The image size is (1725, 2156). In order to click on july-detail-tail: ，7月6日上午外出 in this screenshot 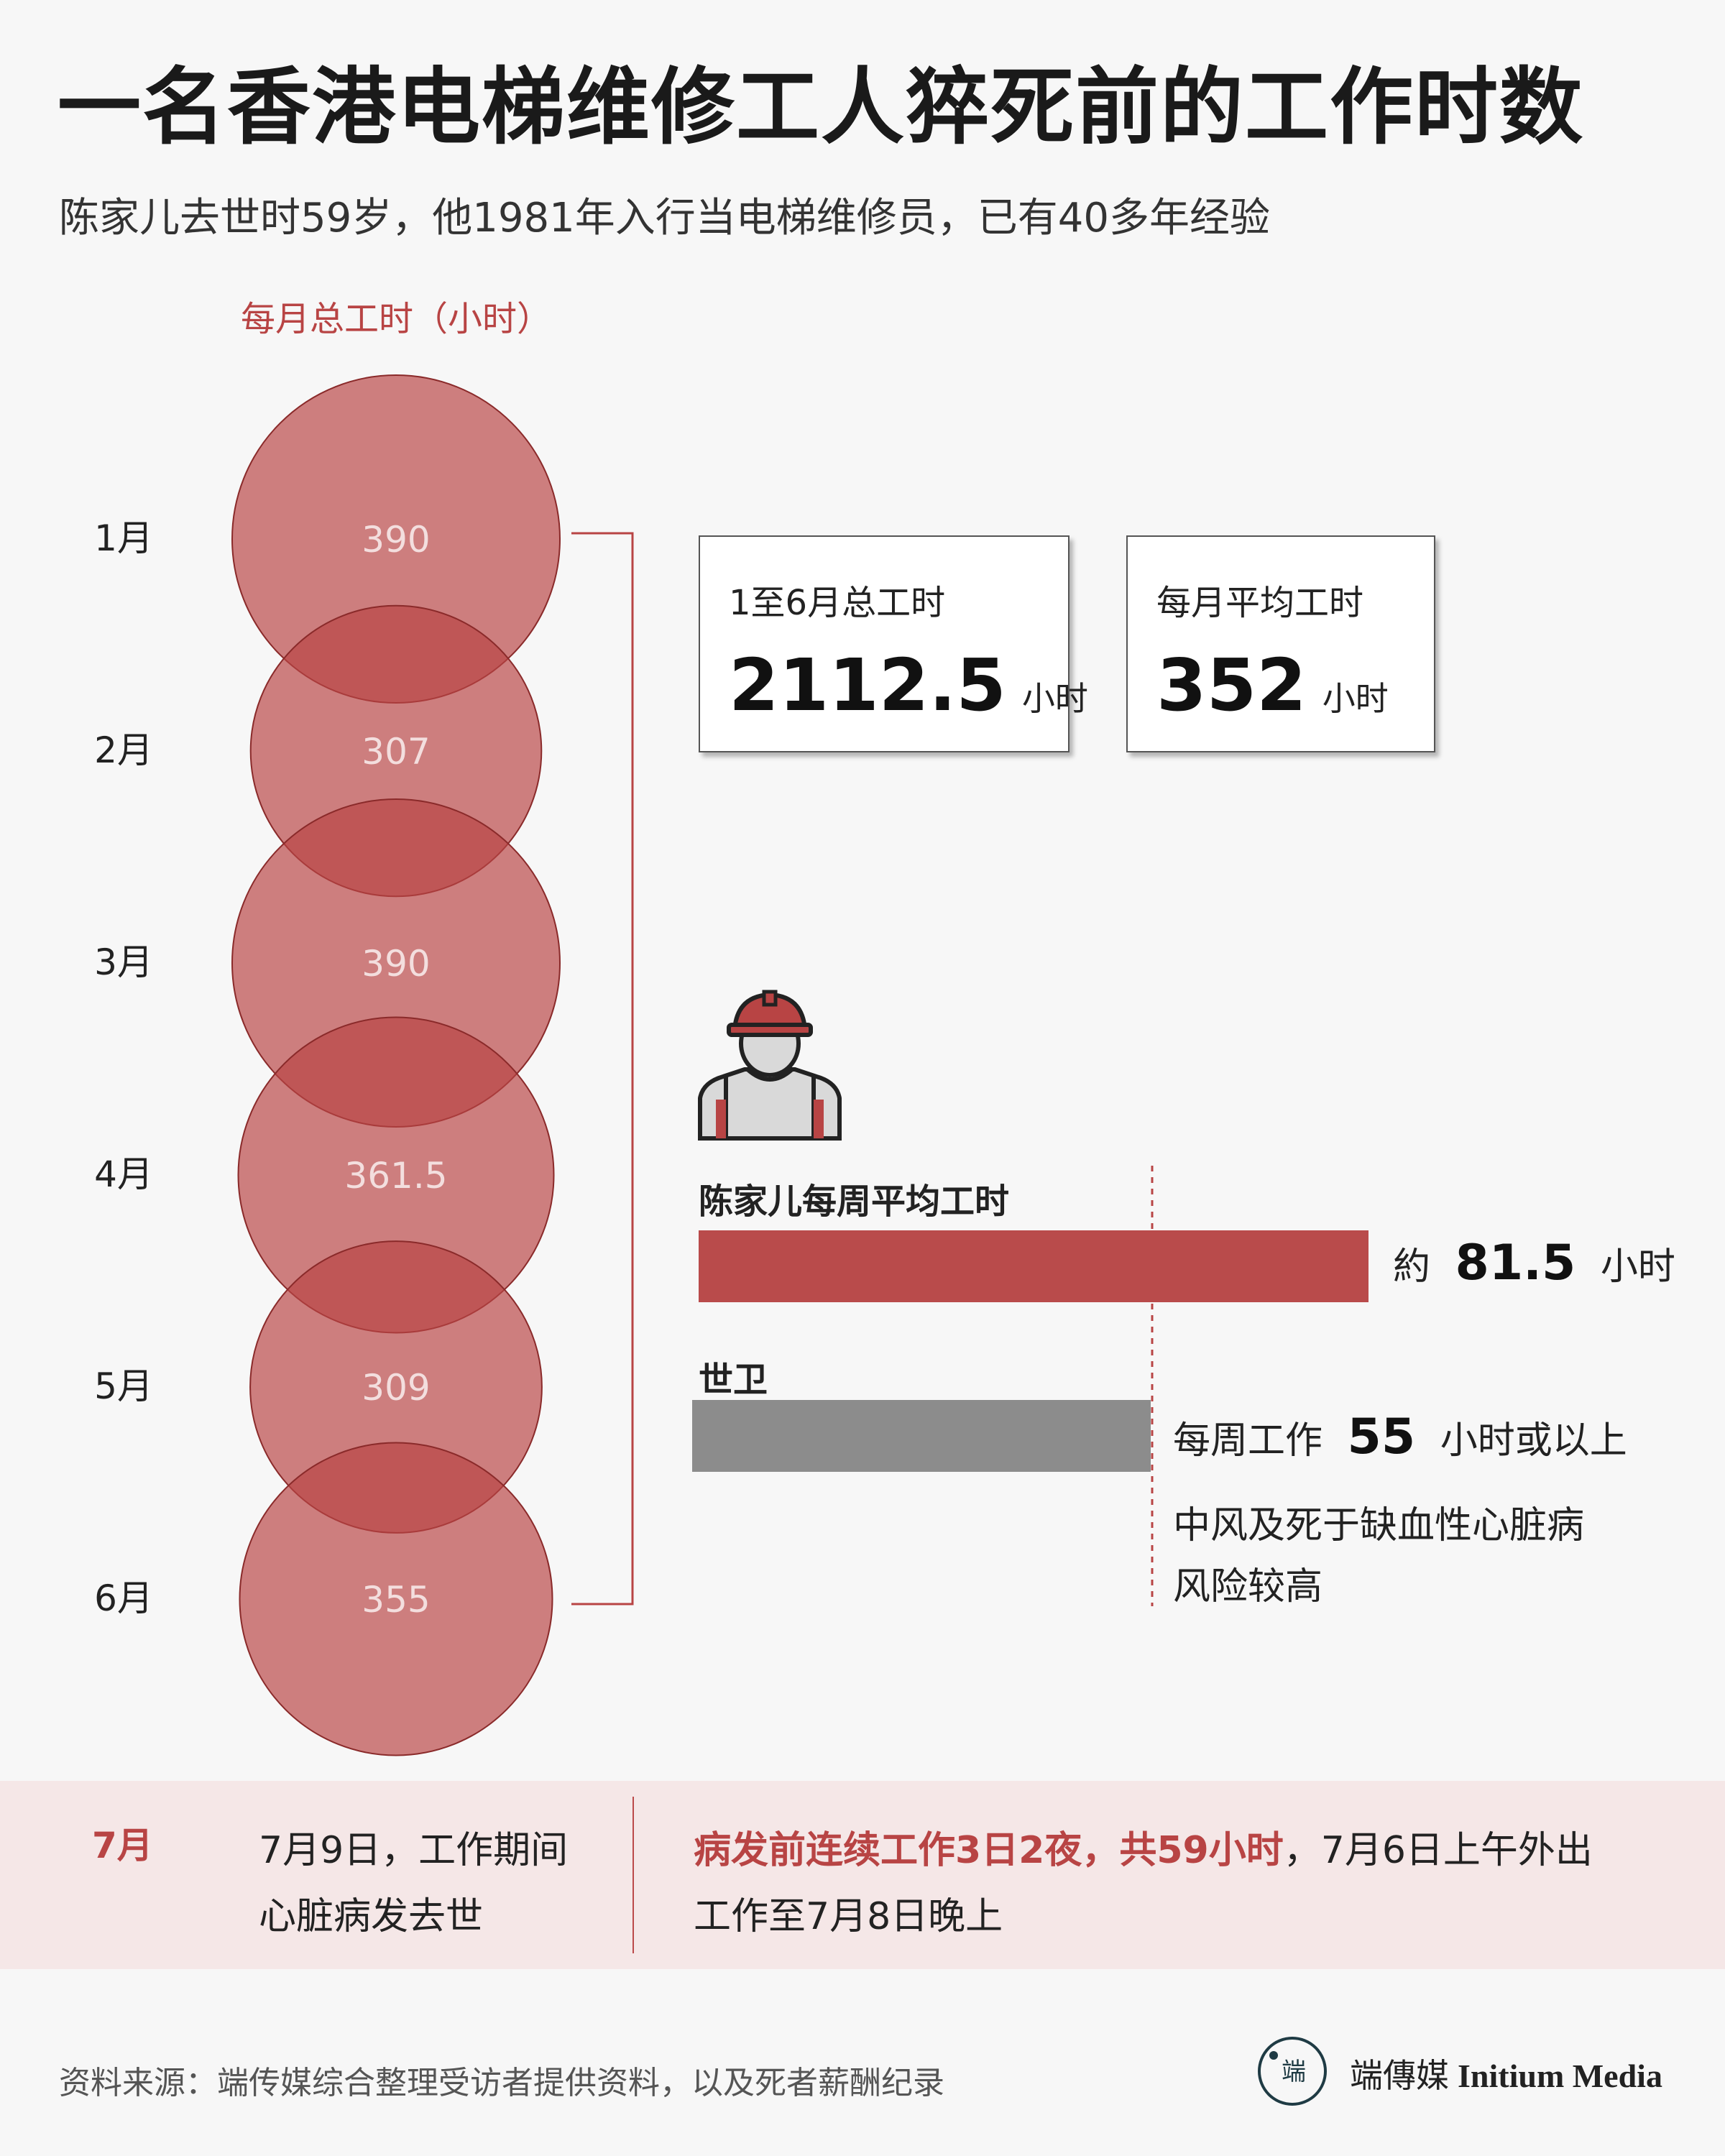, I will do `click(1438, 1851)`.